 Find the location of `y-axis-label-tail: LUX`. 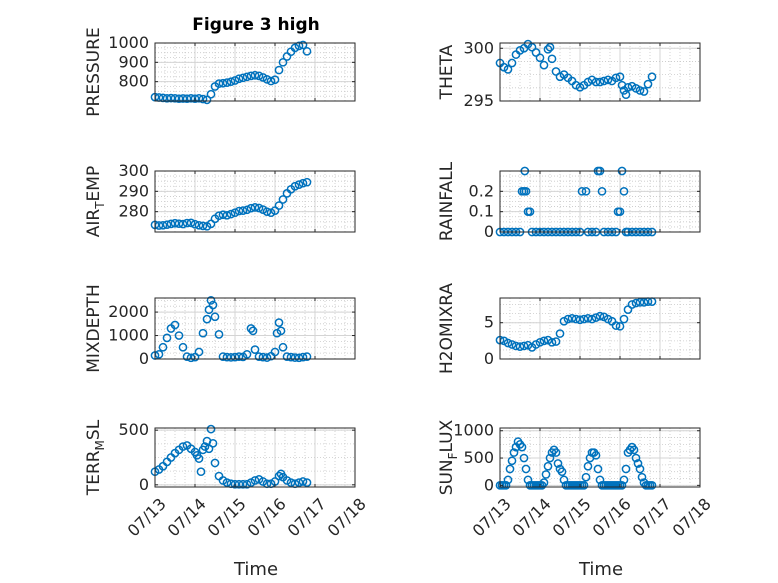

y-axis-label-tail: LUX is located at coordinates (447, 435).